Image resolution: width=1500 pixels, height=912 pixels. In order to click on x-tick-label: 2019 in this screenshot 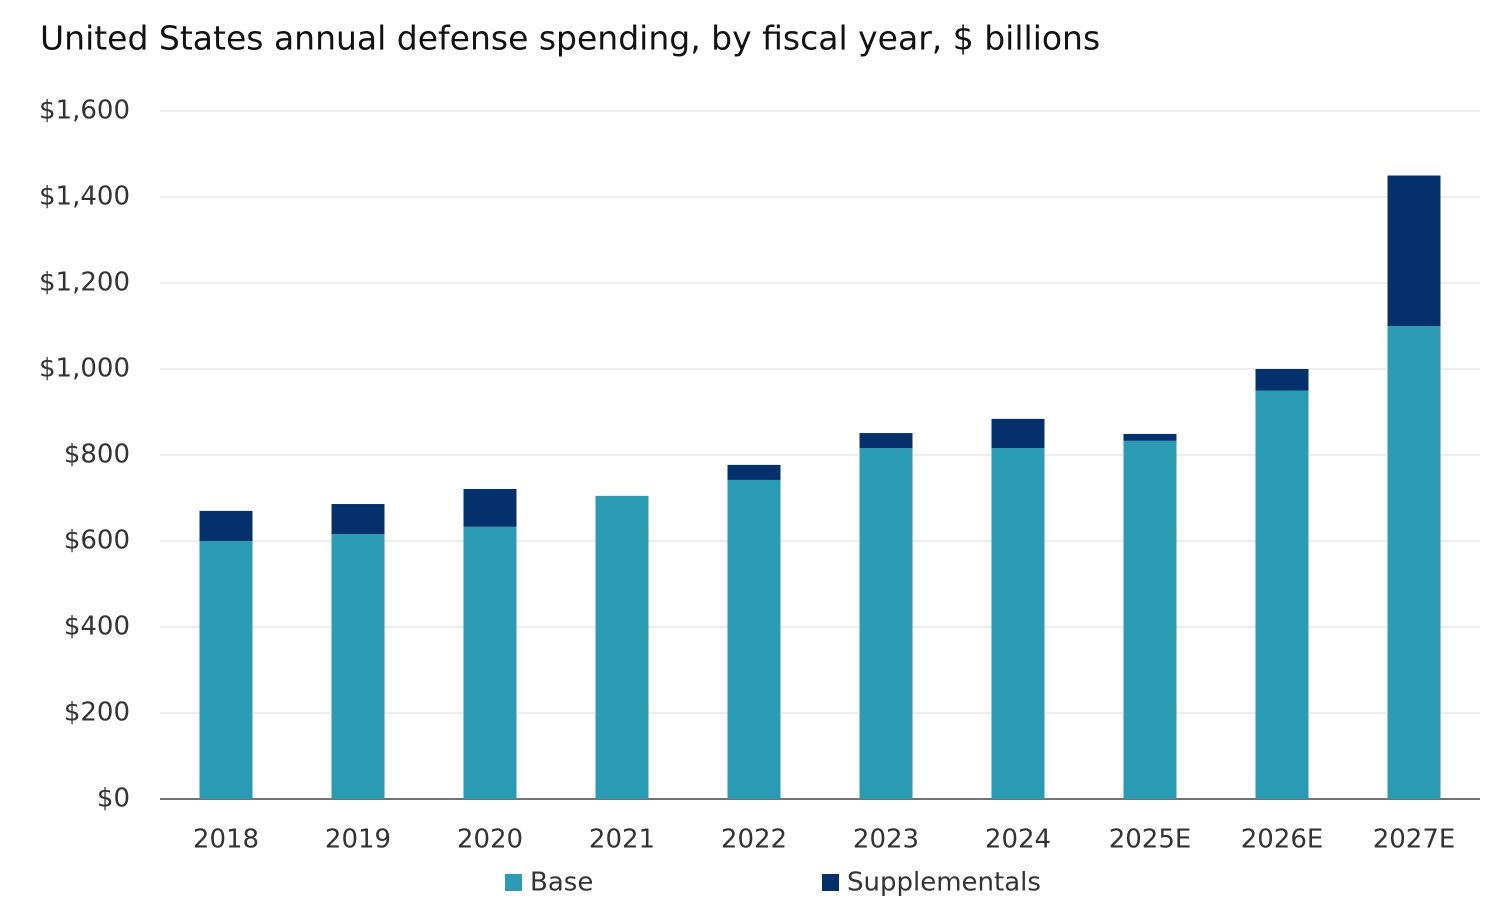, I will do `click(358, 840)`.